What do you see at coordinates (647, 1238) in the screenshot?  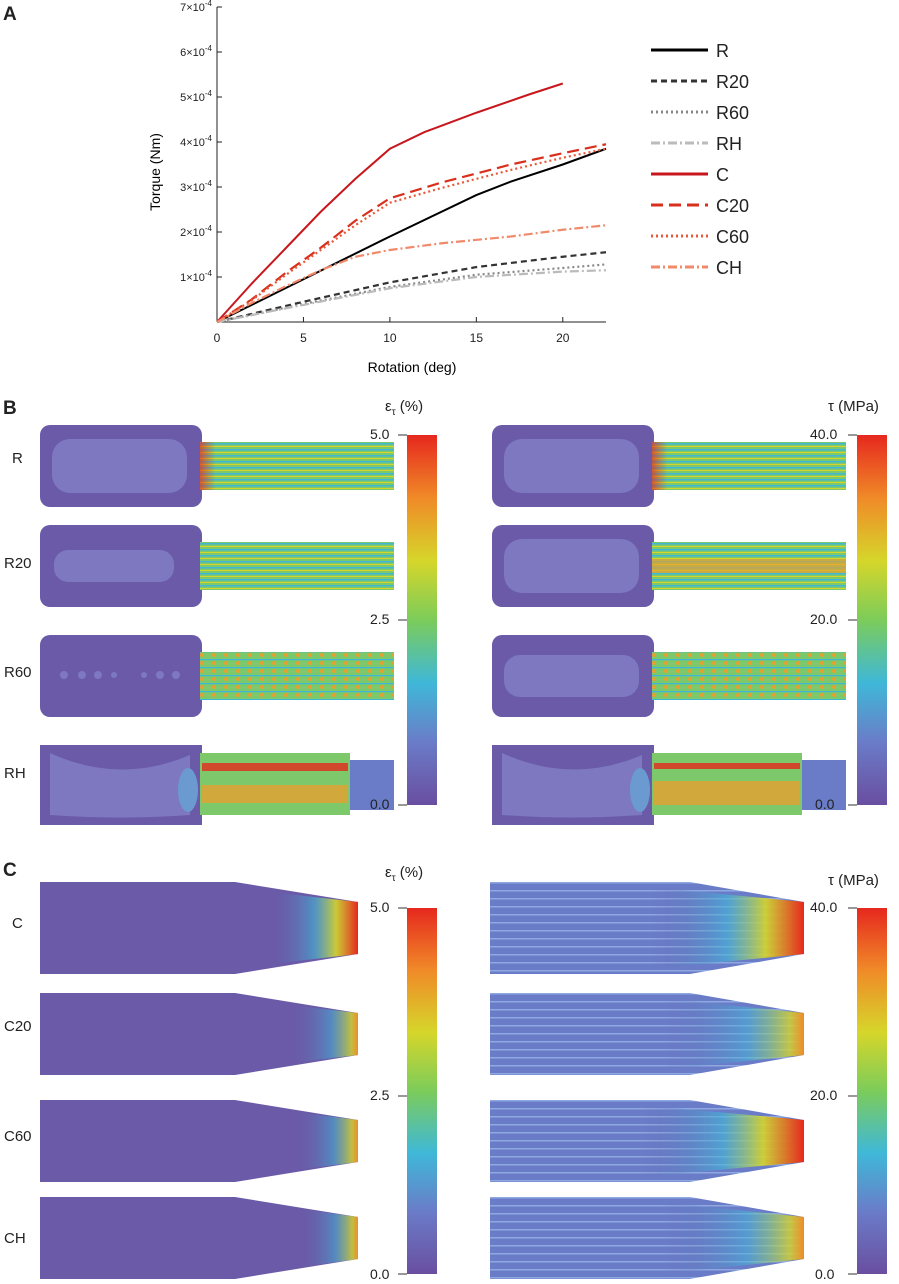 I see `sim-CH-stress` at bounding box center [647, 1238].